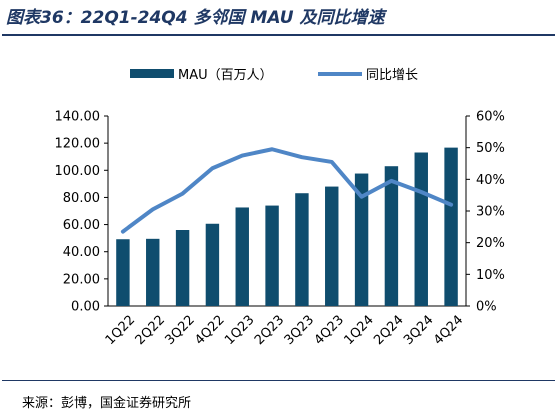 The image size is (557, 416). I want to click on bar-3Q22, so click(182, 268).